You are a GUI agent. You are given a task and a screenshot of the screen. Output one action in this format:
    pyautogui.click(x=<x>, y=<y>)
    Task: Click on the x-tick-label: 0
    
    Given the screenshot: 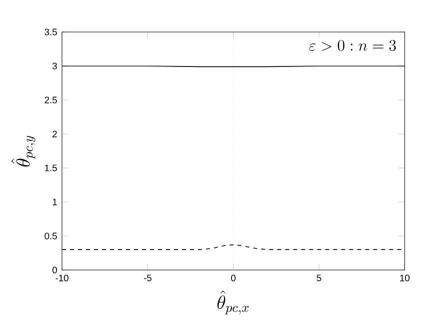 What is the action you would take?
    pyautogui.click(x=233, y=278)
    